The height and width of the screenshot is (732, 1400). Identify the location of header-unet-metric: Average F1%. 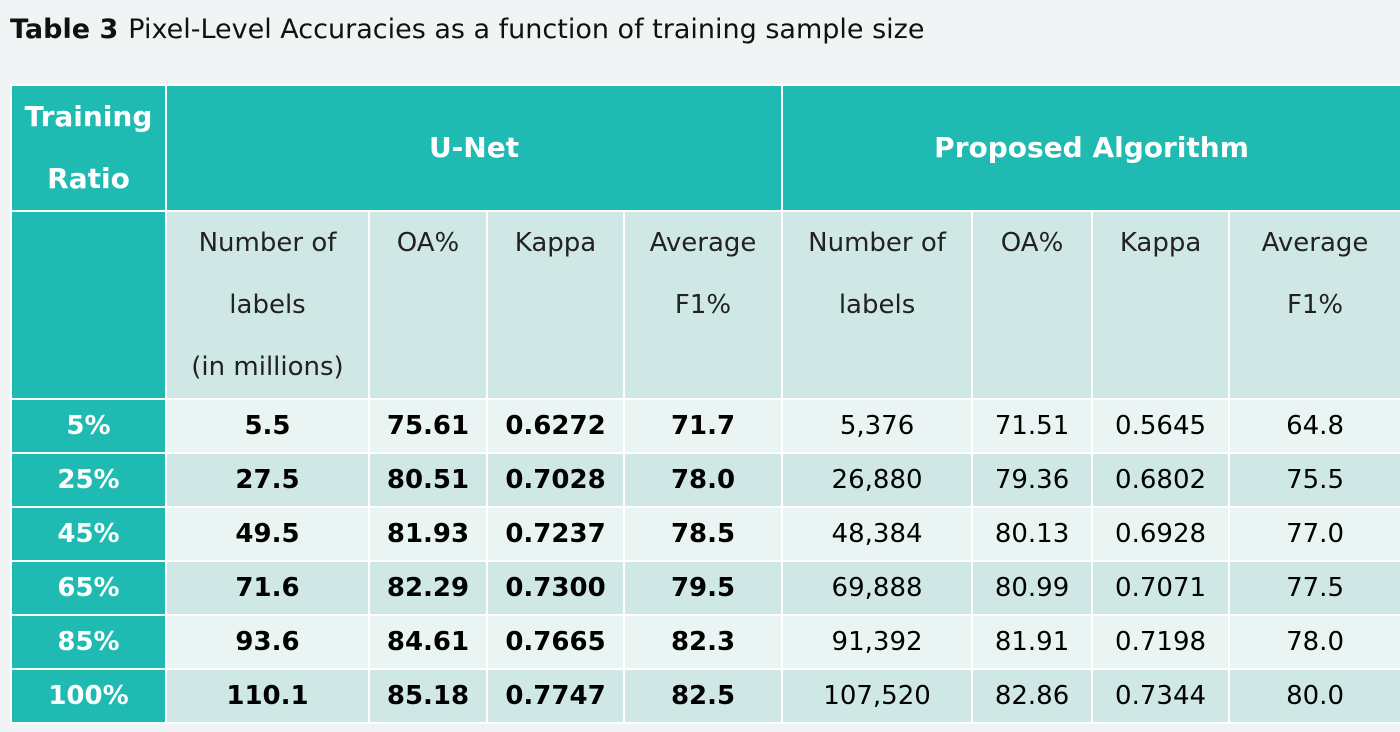
(703, 305).